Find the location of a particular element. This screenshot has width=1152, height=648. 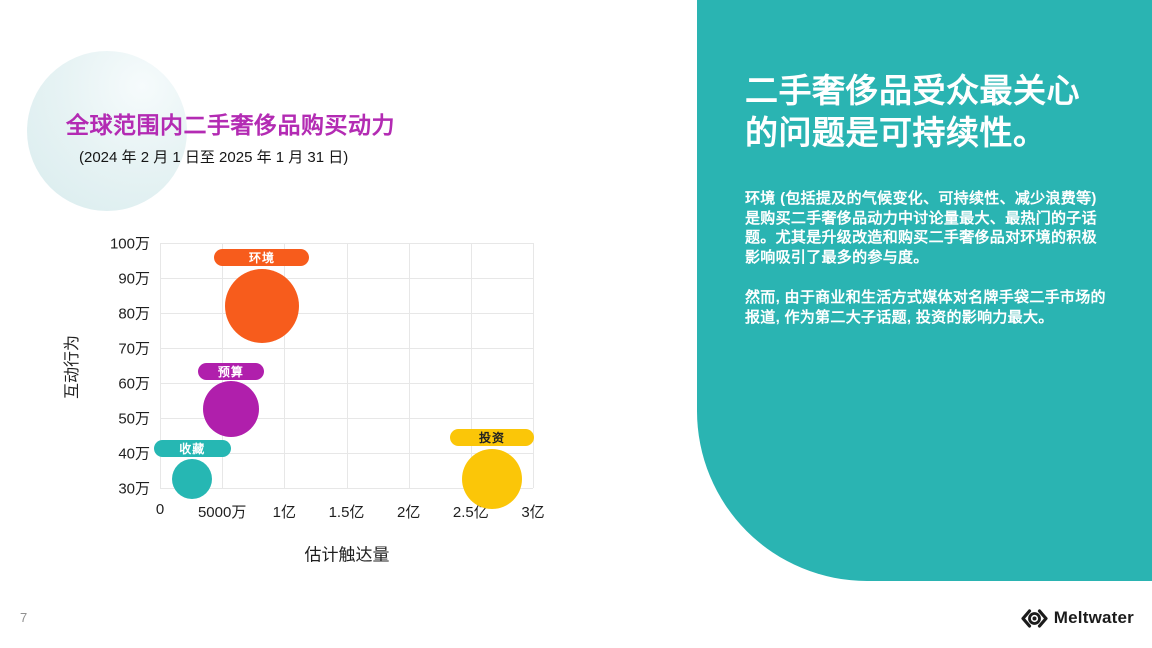

y-axis-tick-label: 30万 is located at coordinates (134, 489).